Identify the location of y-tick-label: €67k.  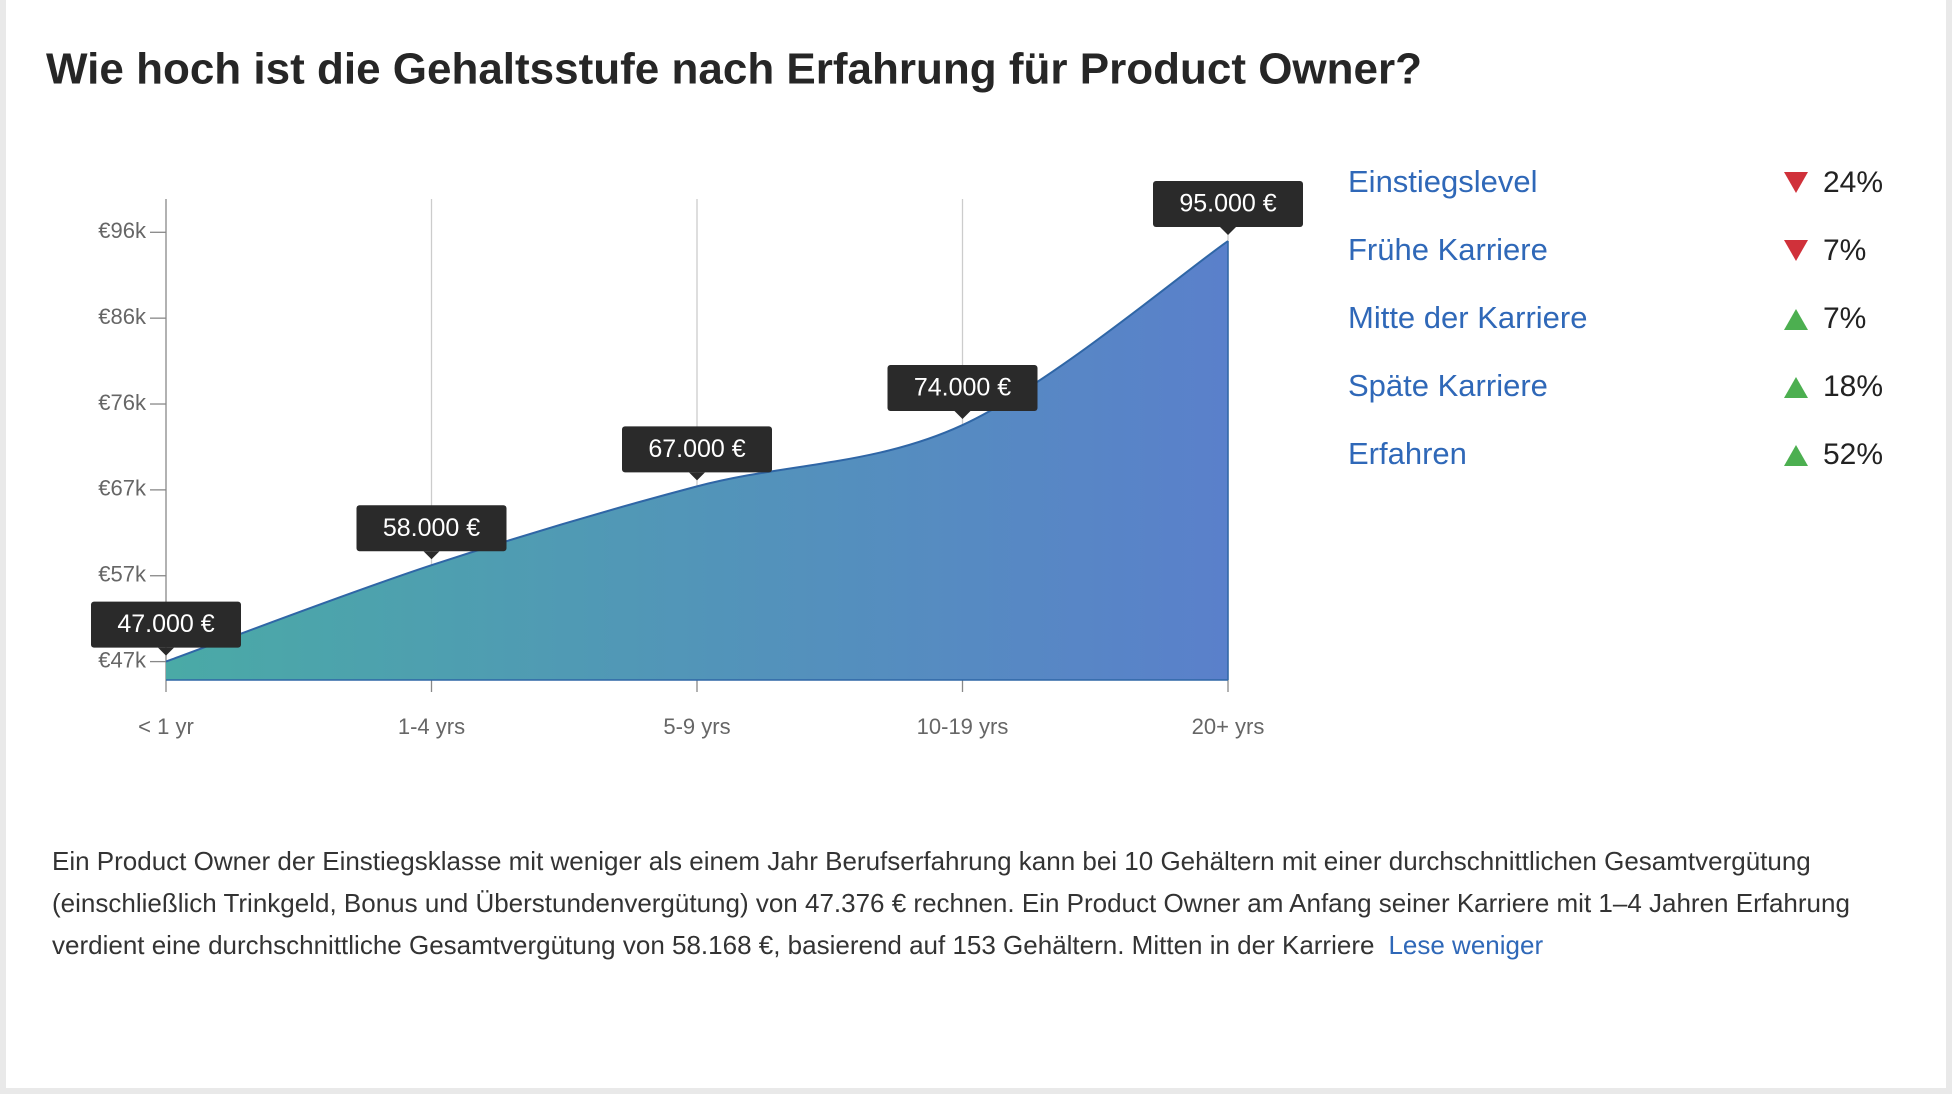
(122, 488).